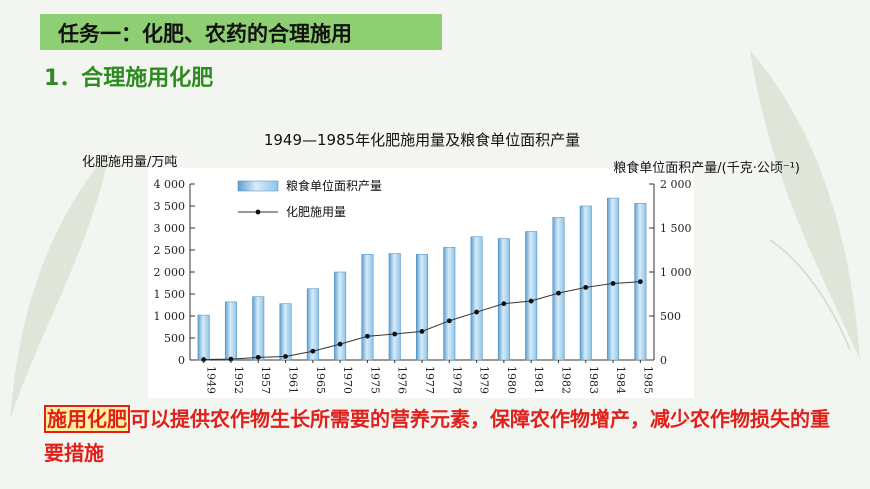 The width and height of the screenshot is (870, 489). I want to click on left-tick-label: 3 500, so click(170, 206).